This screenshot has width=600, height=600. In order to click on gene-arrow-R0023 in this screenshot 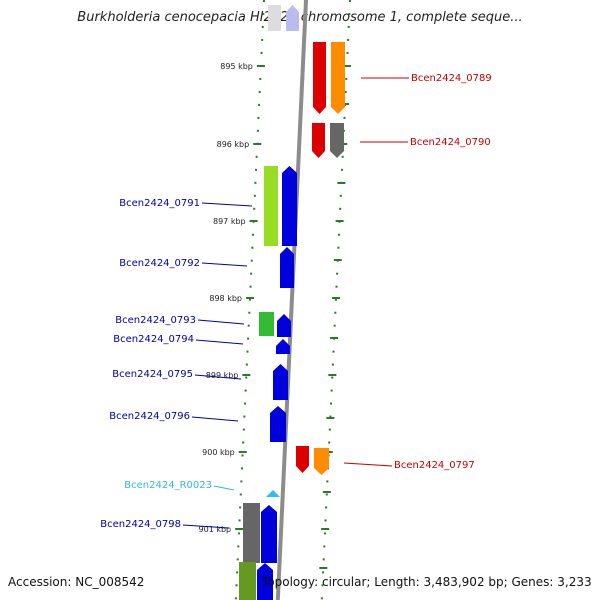, I will do `click(273, 493)`.